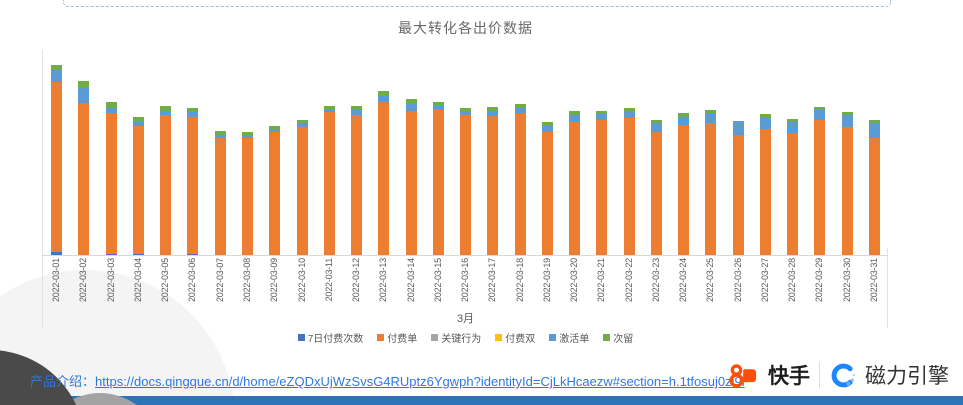  I want to click on logo-divider, so click(819, 375).